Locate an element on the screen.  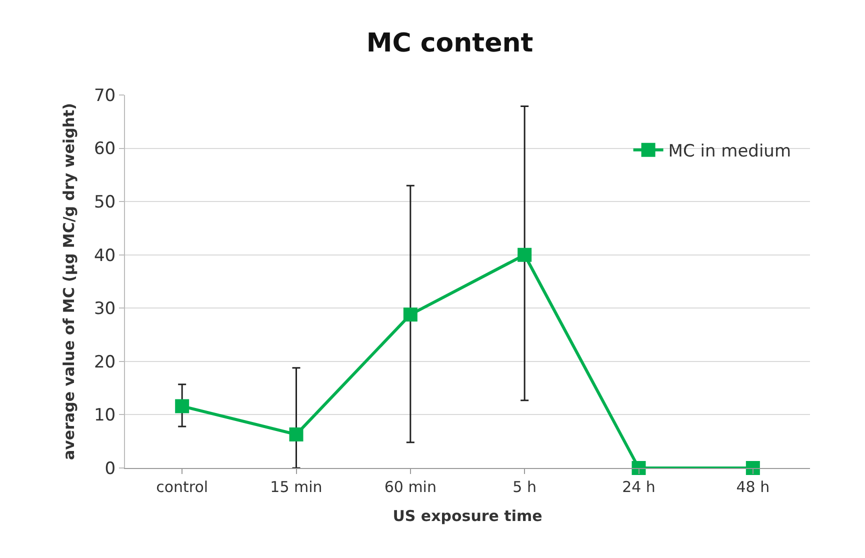
x-tick-label: control is located at coordinates (182, 487).